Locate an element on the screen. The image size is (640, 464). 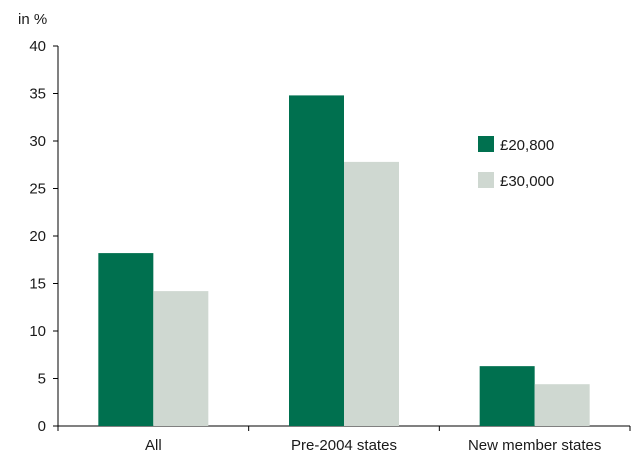
y-axis-unit-label: in % is located at coordinates (32, 19).